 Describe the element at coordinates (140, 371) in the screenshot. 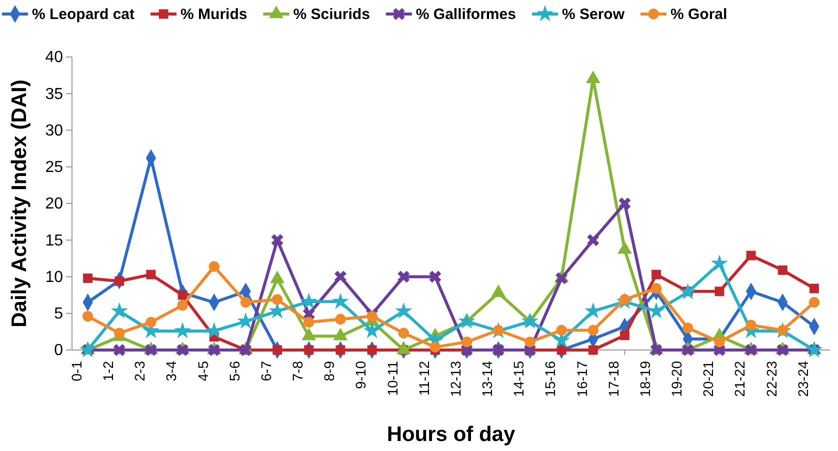

I see `x-tick-label: 2-3` at that location.